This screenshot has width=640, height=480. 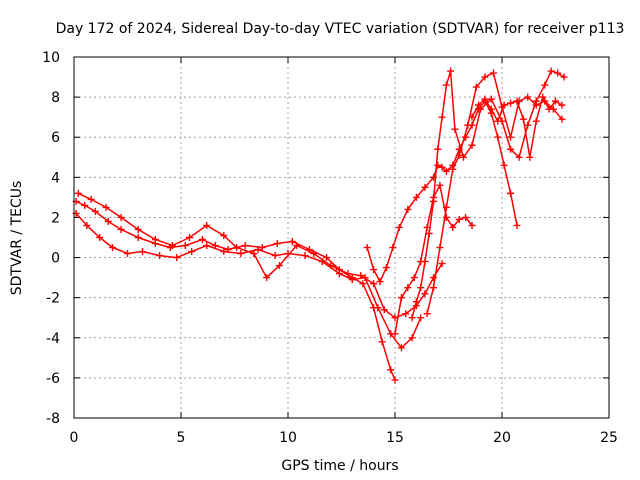 I want to click on y-tick-label: 2, so click(x=55, y=218).